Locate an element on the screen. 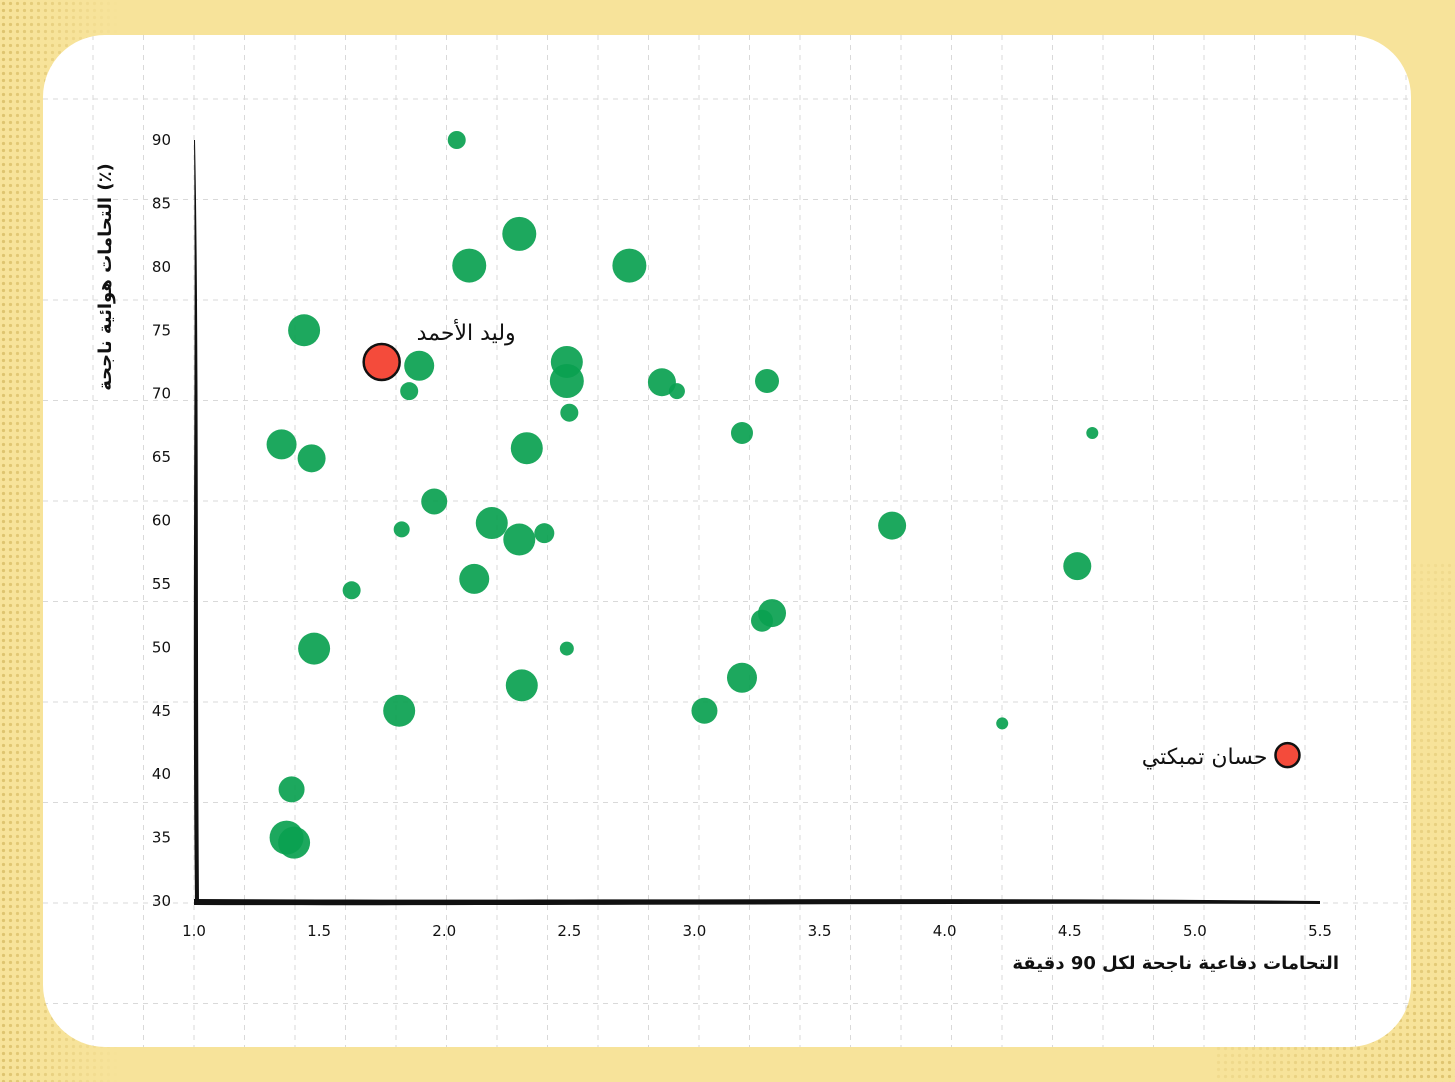 This screenshot has height=1082, width=1455. y-tick-labels: 30 35 40 45 50 55 60 65 70 75 80 85 90 is located at coordinates (161, 520).